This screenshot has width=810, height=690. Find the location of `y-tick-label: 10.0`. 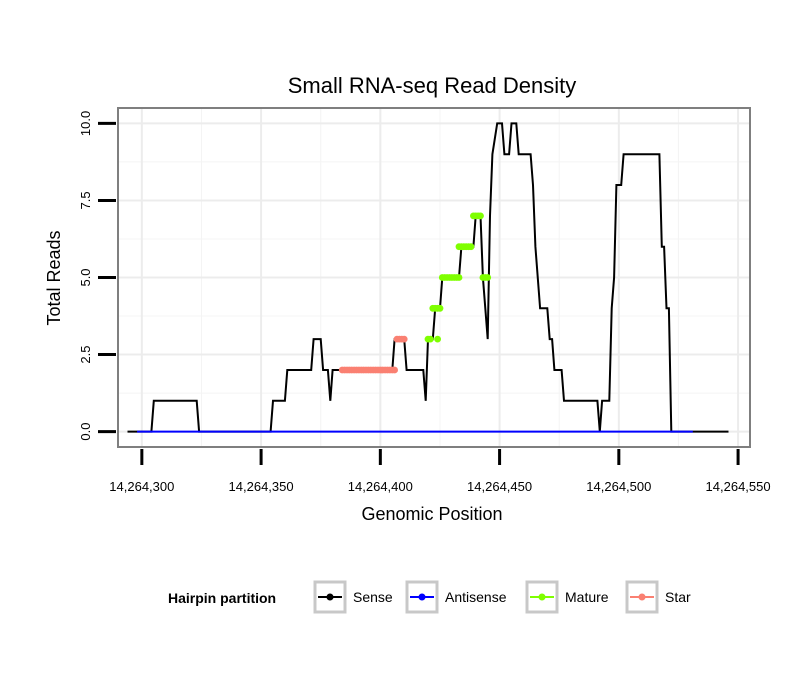

y-tick-label: 10.0 is located at coordinates (85, 123).